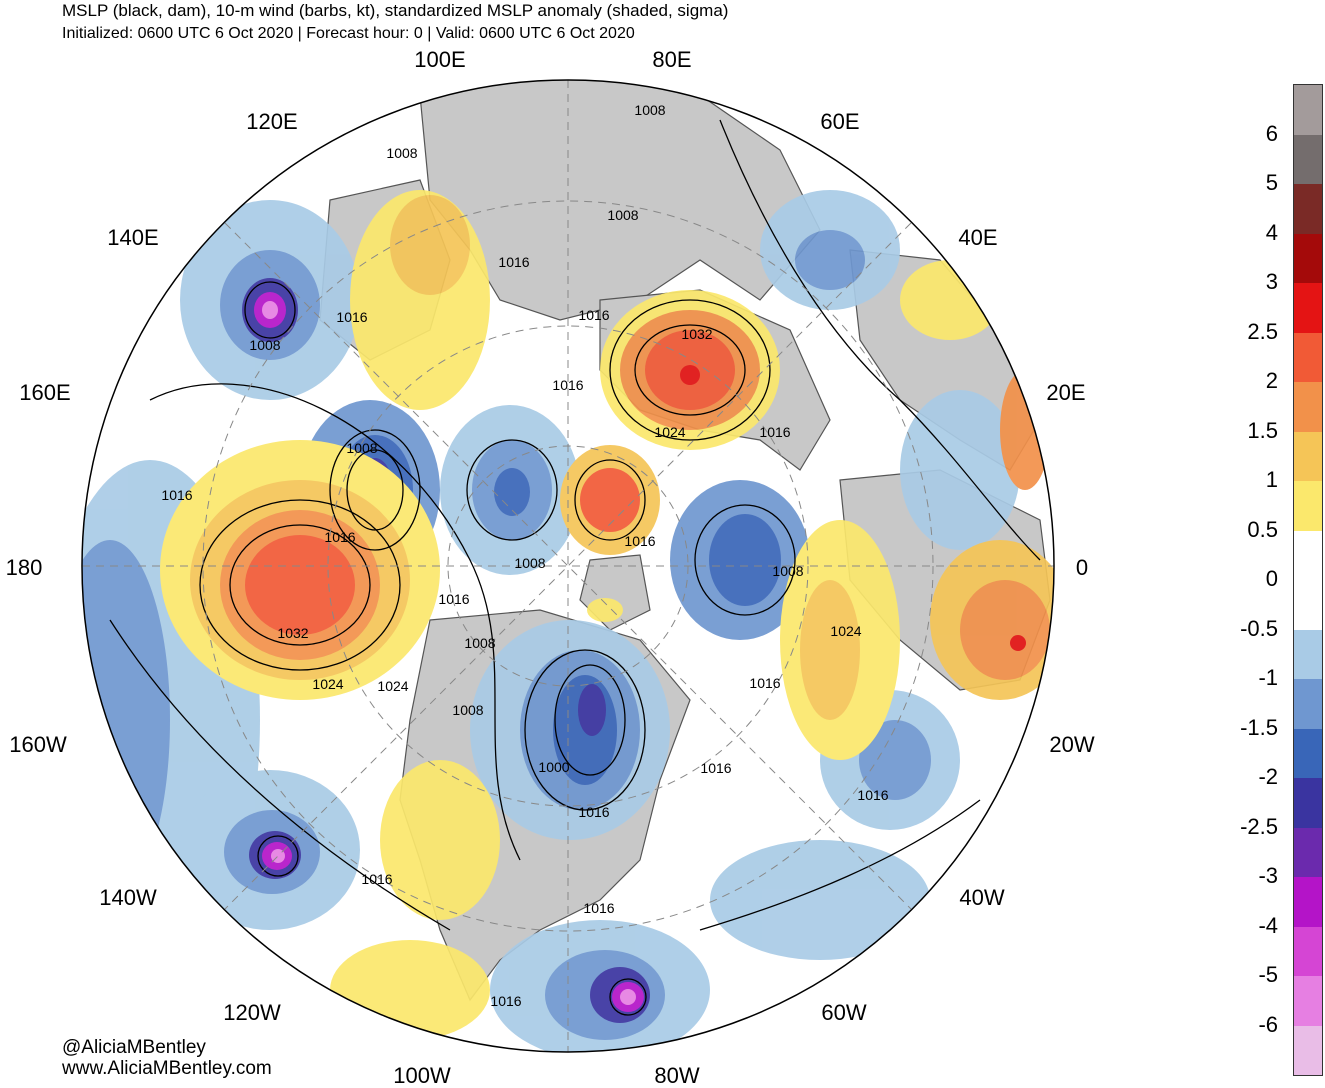 Image resolution: width=1325 pixels, height=1088 pixels. I want to click on colorbar-label: -4, so click(1268, 925).